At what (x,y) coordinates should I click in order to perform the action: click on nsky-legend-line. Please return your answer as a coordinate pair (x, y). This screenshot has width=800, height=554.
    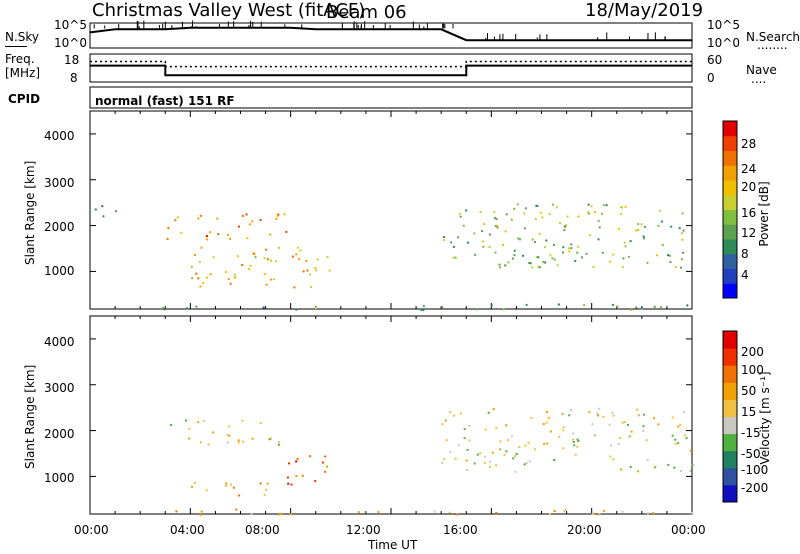
    Looking at the image, I should click on (16, 46).